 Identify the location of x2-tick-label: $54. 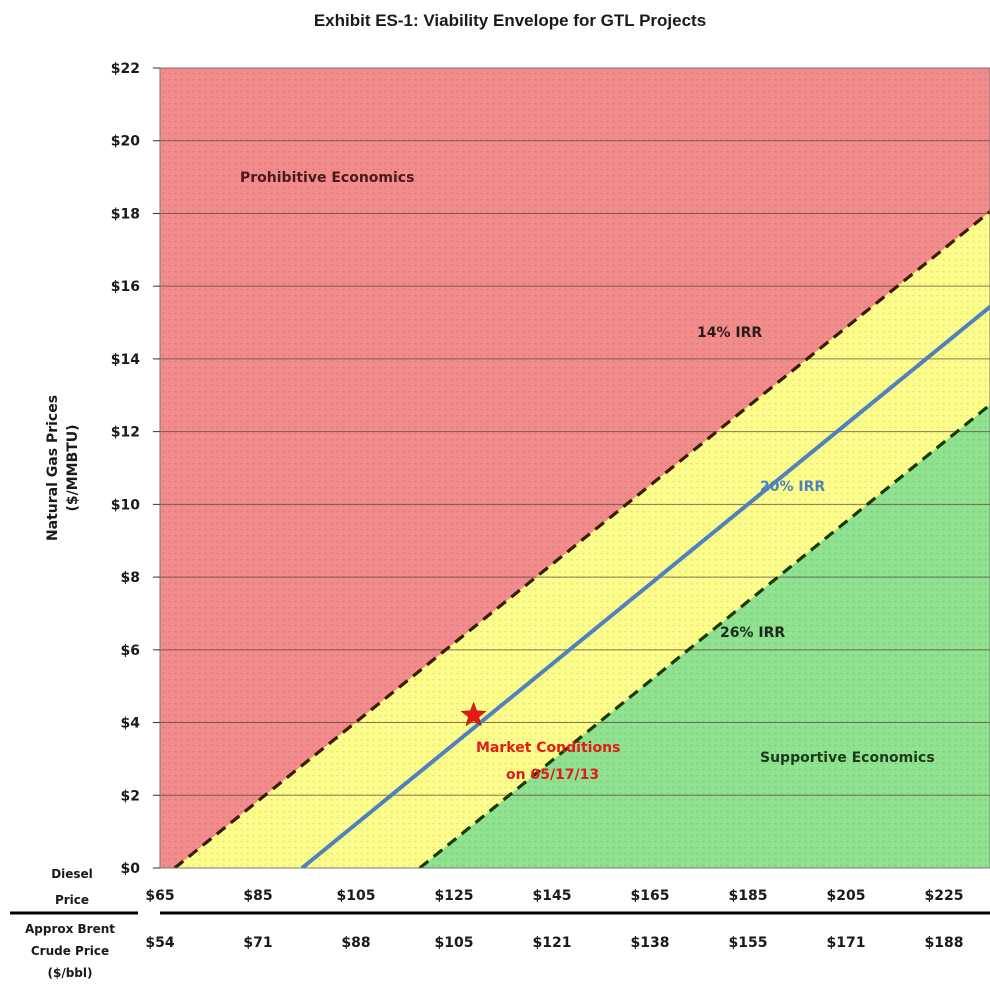
(159, 943).